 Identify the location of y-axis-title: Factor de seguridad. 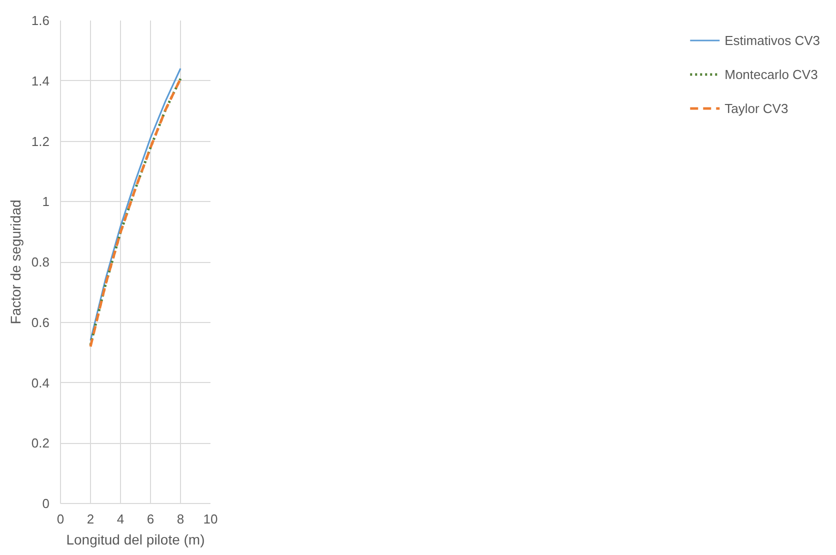
(15, 262).